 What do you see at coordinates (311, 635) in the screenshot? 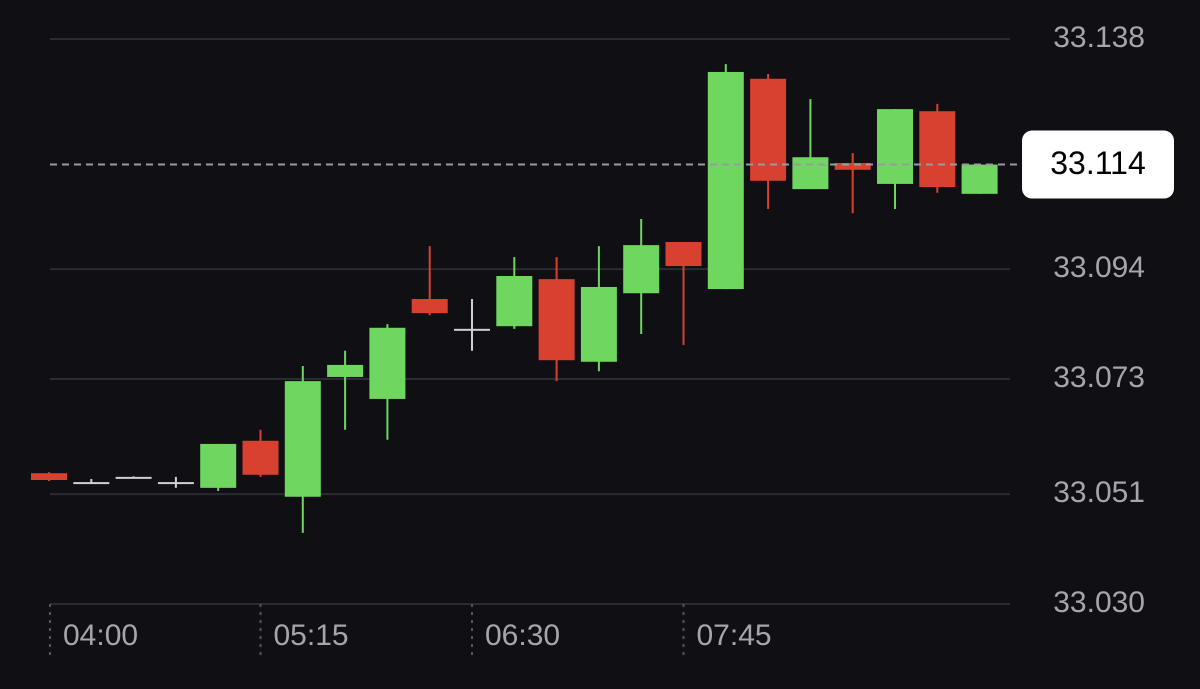
I see `x-tick-label: 05:15` at bounding box center [311, 635].